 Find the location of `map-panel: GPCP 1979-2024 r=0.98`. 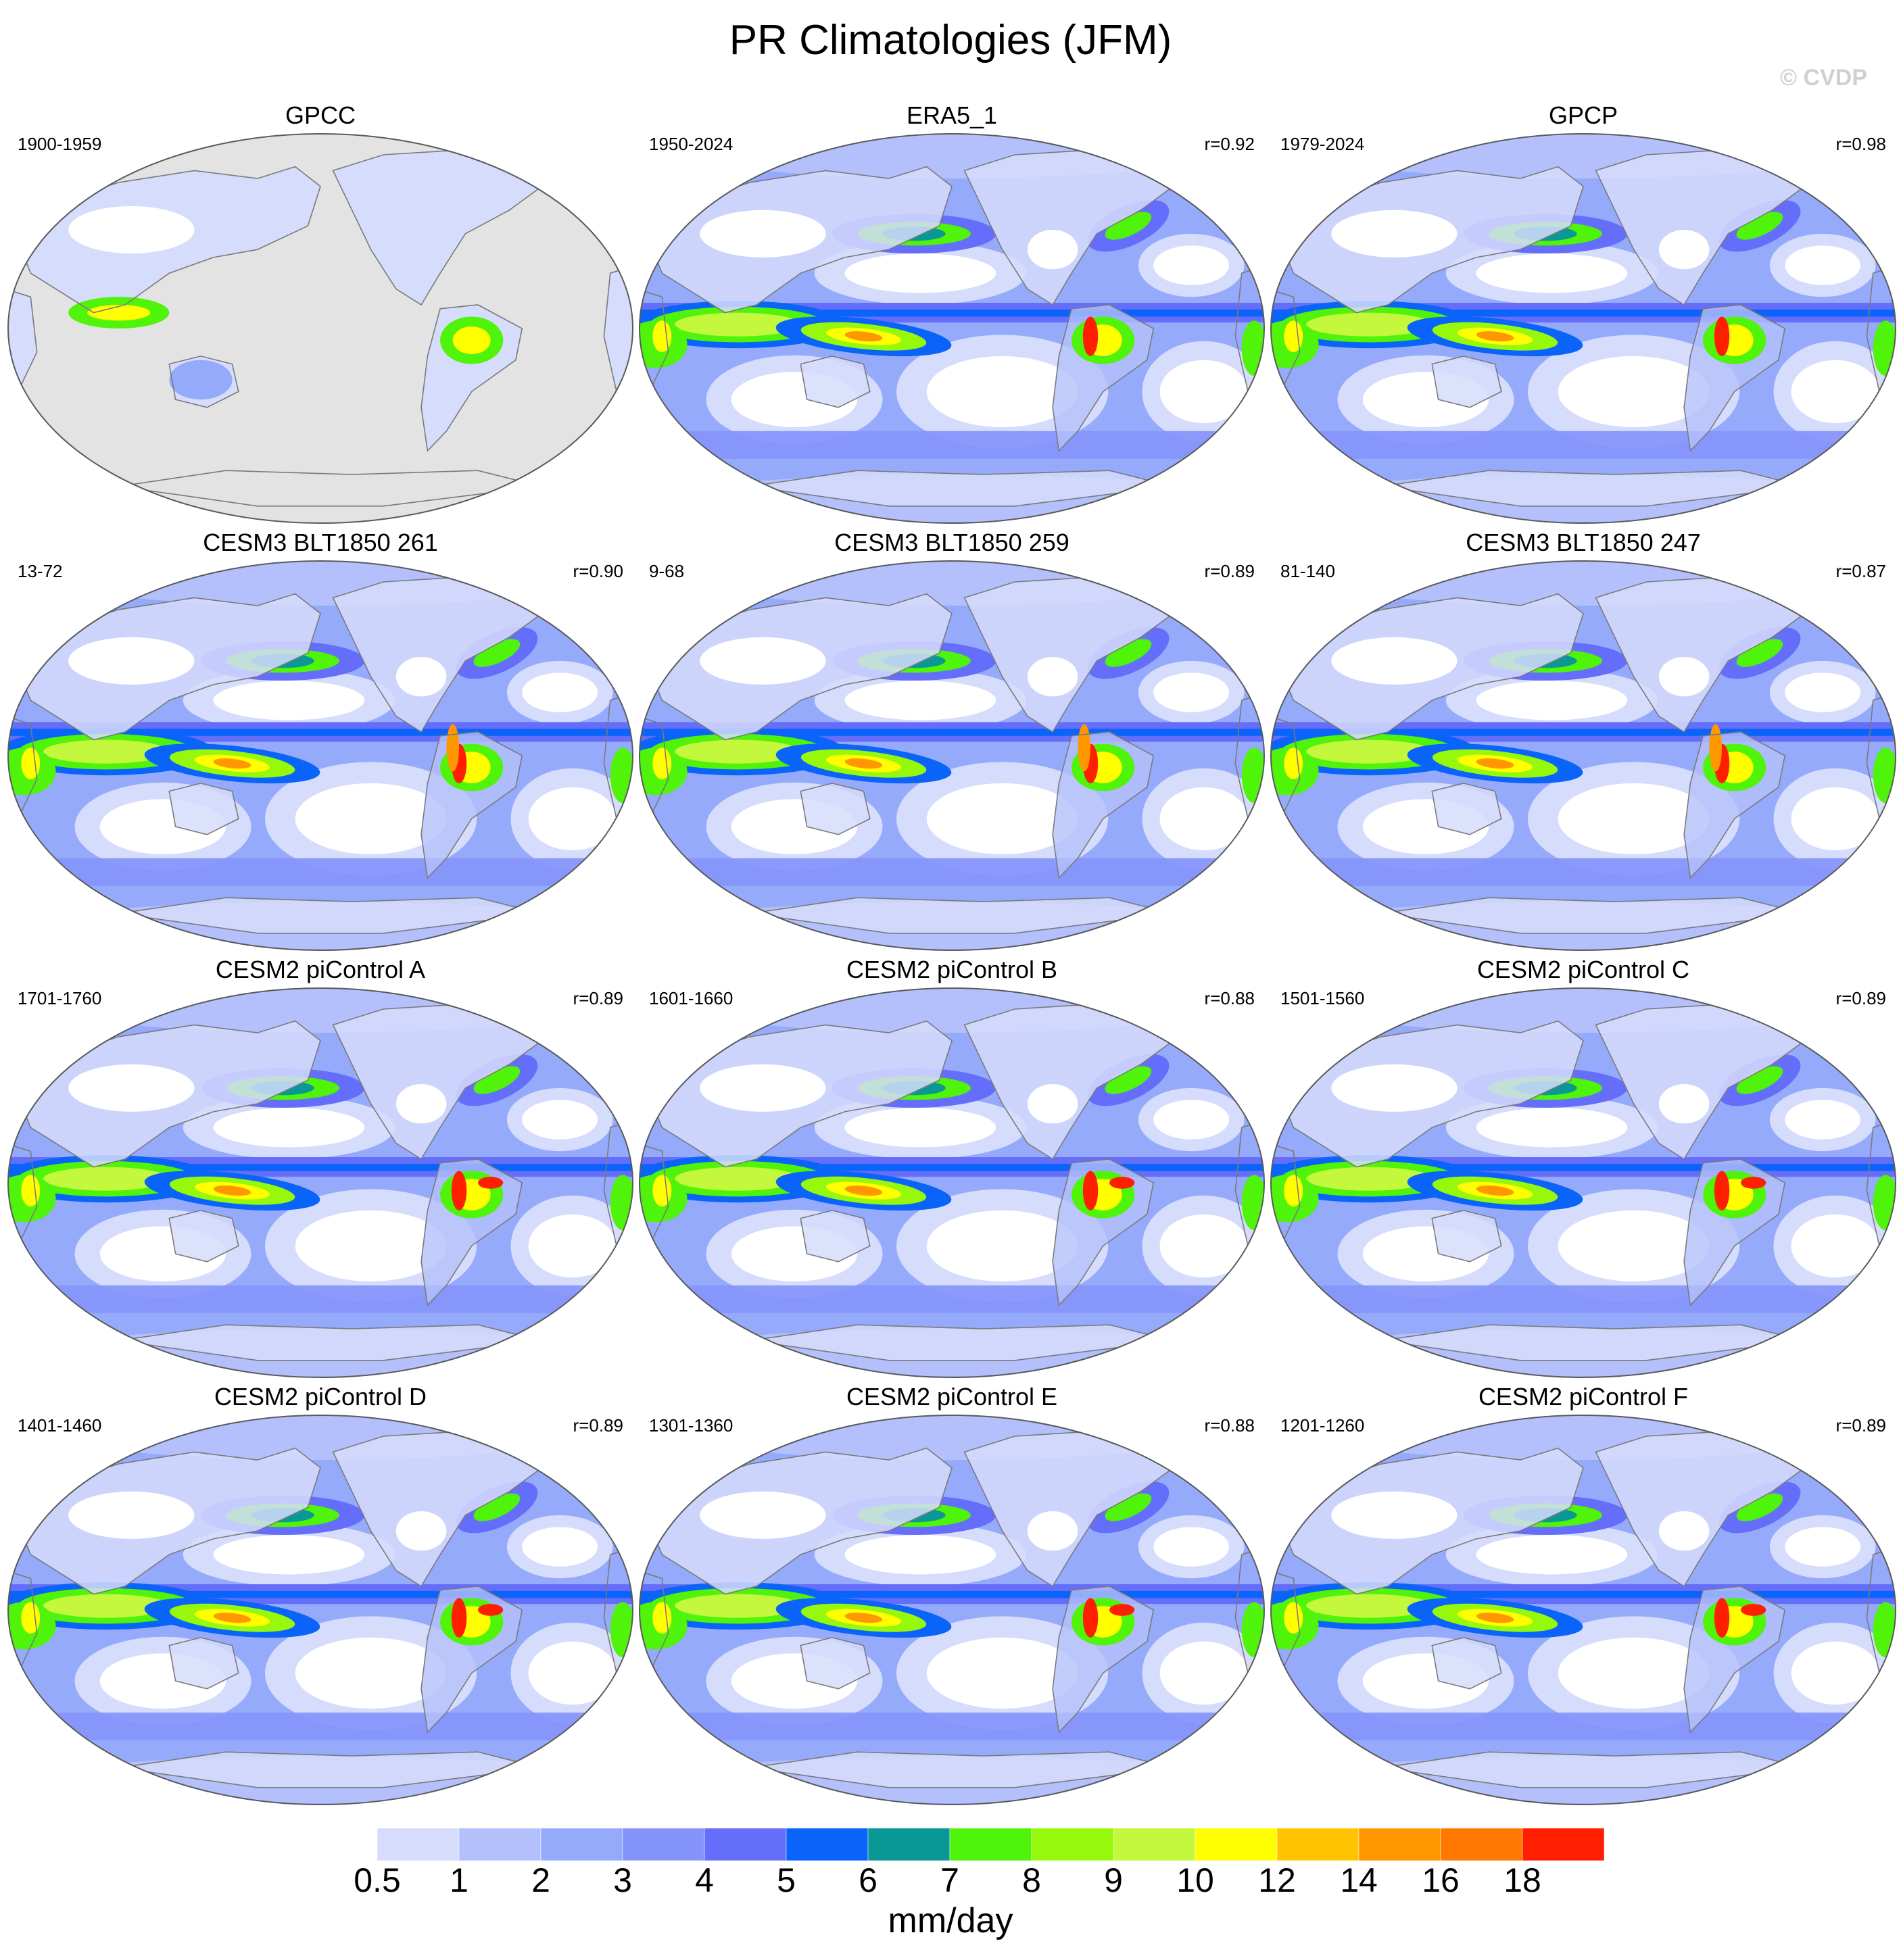

map-panel: GPCP 1979-2024 r=0.98 is located at coordinates (1583, 313).